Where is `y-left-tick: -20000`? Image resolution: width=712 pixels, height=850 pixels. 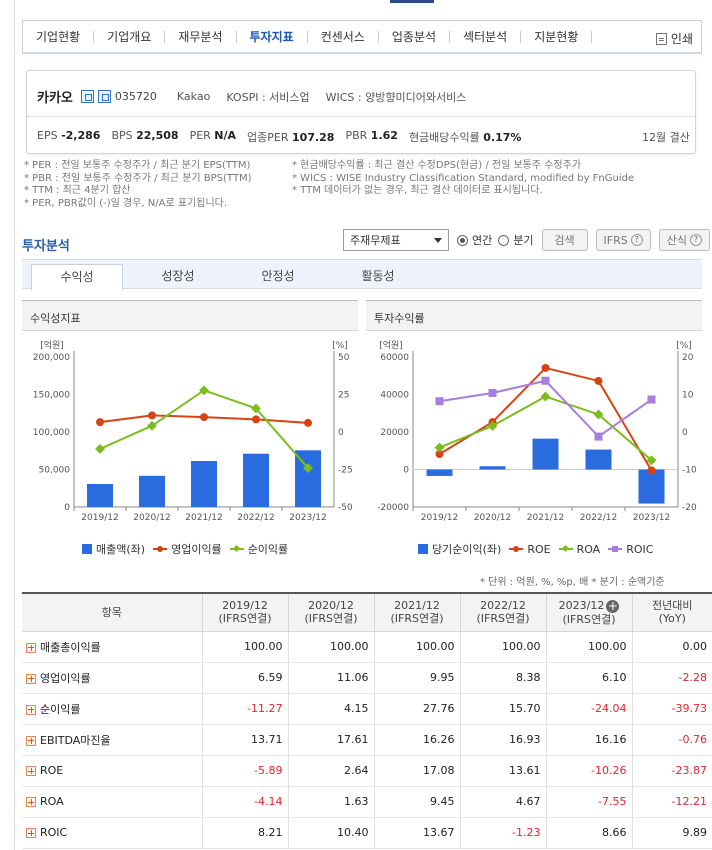 y-left-tick: -20000 is located at coordinates (393, 508).